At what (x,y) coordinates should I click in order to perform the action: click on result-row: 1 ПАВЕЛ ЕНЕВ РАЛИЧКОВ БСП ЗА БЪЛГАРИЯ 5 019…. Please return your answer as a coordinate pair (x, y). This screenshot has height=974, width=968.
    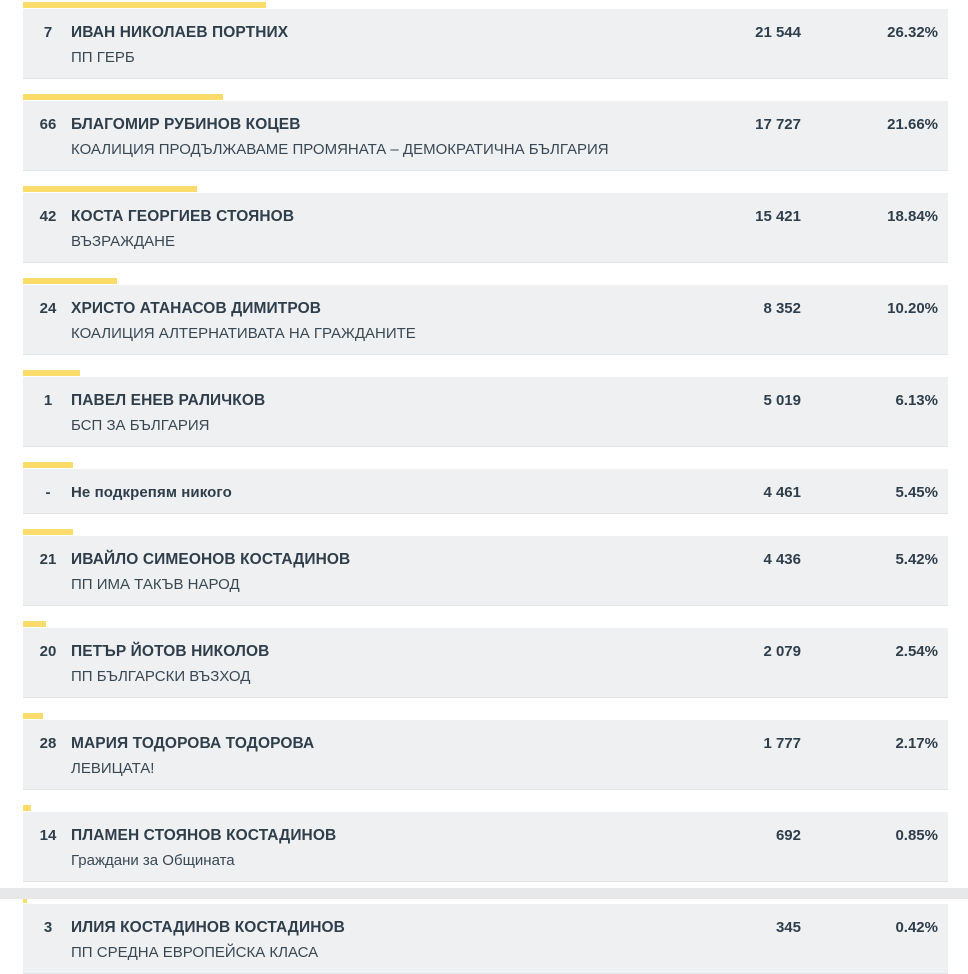
    Looking at the image, I should click on (485, 412).